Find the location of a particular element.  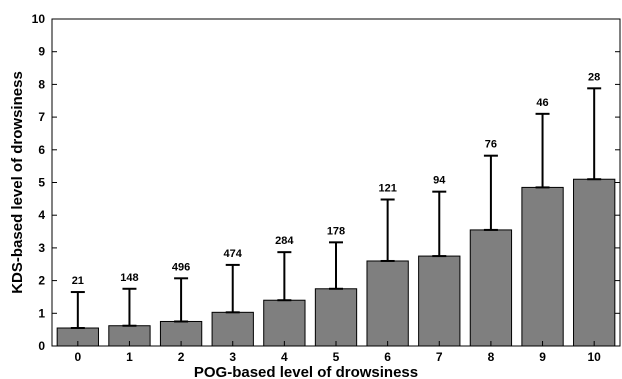

y-tick-label: 4 is located at coordinates (41, 215).